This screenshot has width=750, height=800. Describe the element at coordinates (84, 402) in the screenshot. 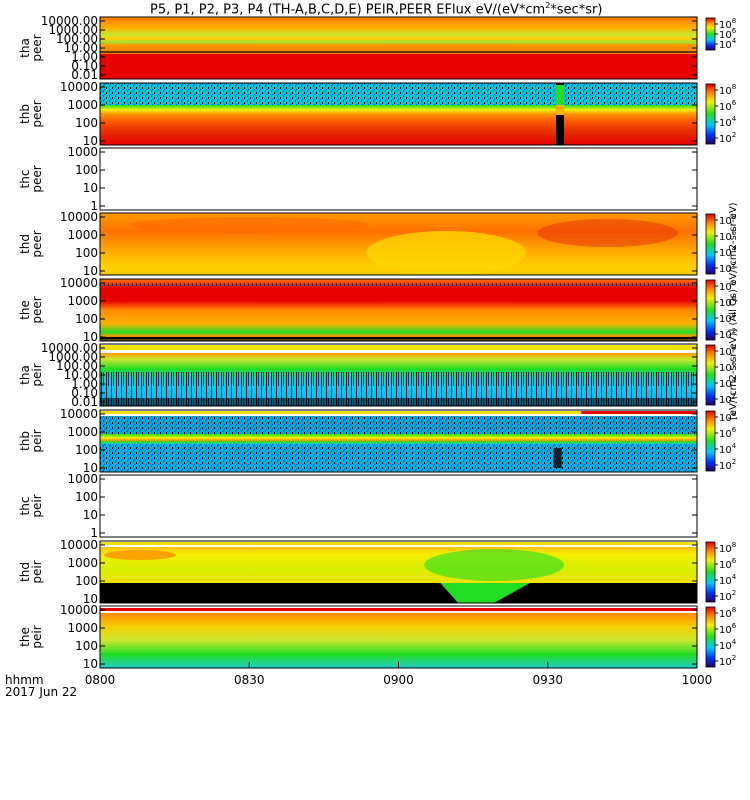

I see `y-tick-label: 0.01` at that location.